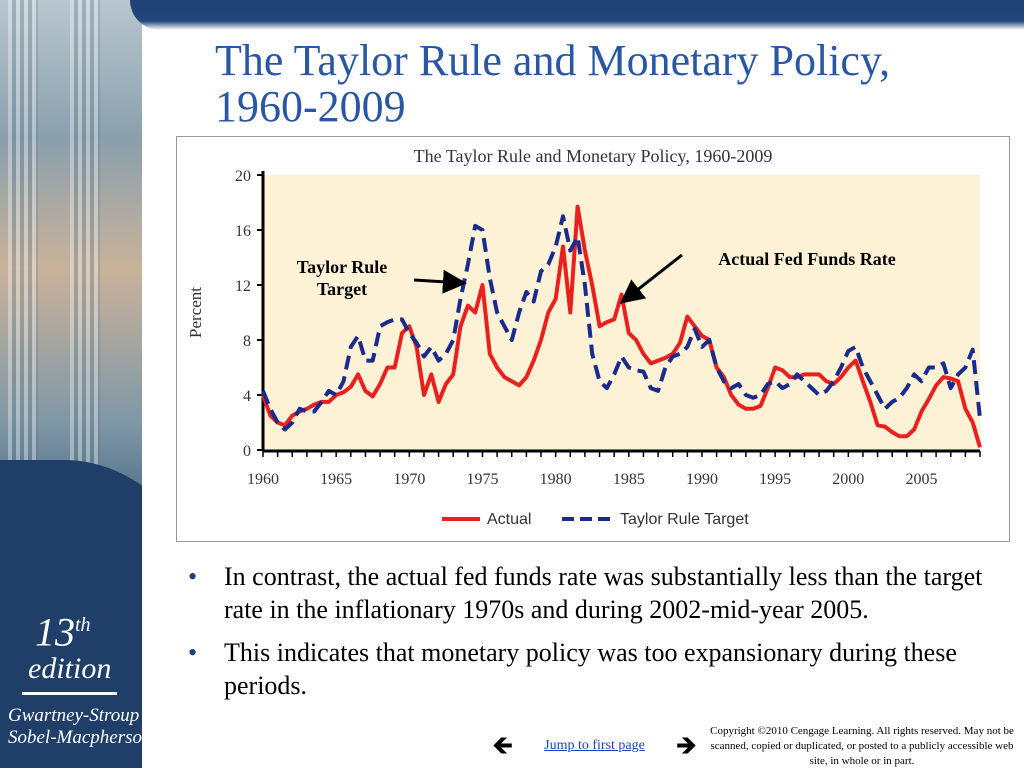  What do you see at coordinates (684, 519) in the screenshot?
I see `legend-label-taylor: Taylor Rule Target` at bounding box center [684, 519].